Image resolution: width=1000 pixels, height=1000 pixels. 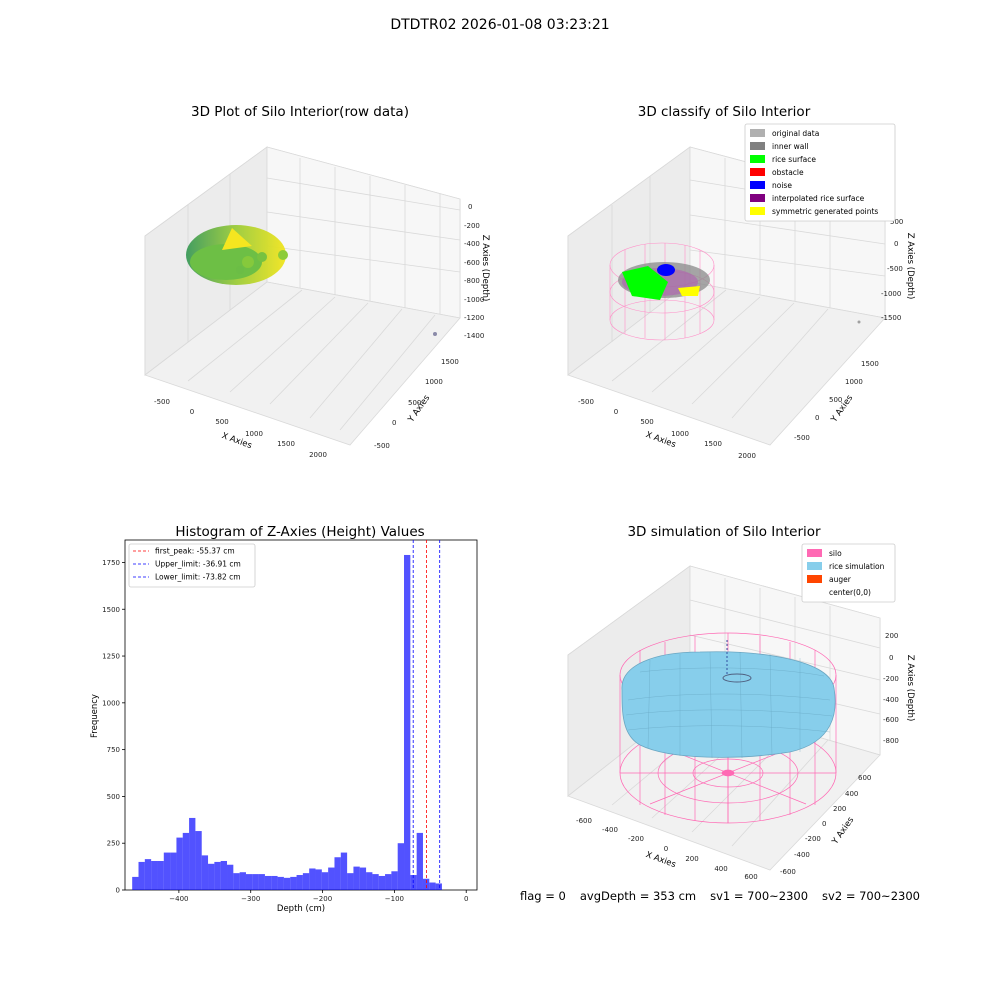 I want to click on classify-legend-label: obstacle, so click(x=788, y=172).